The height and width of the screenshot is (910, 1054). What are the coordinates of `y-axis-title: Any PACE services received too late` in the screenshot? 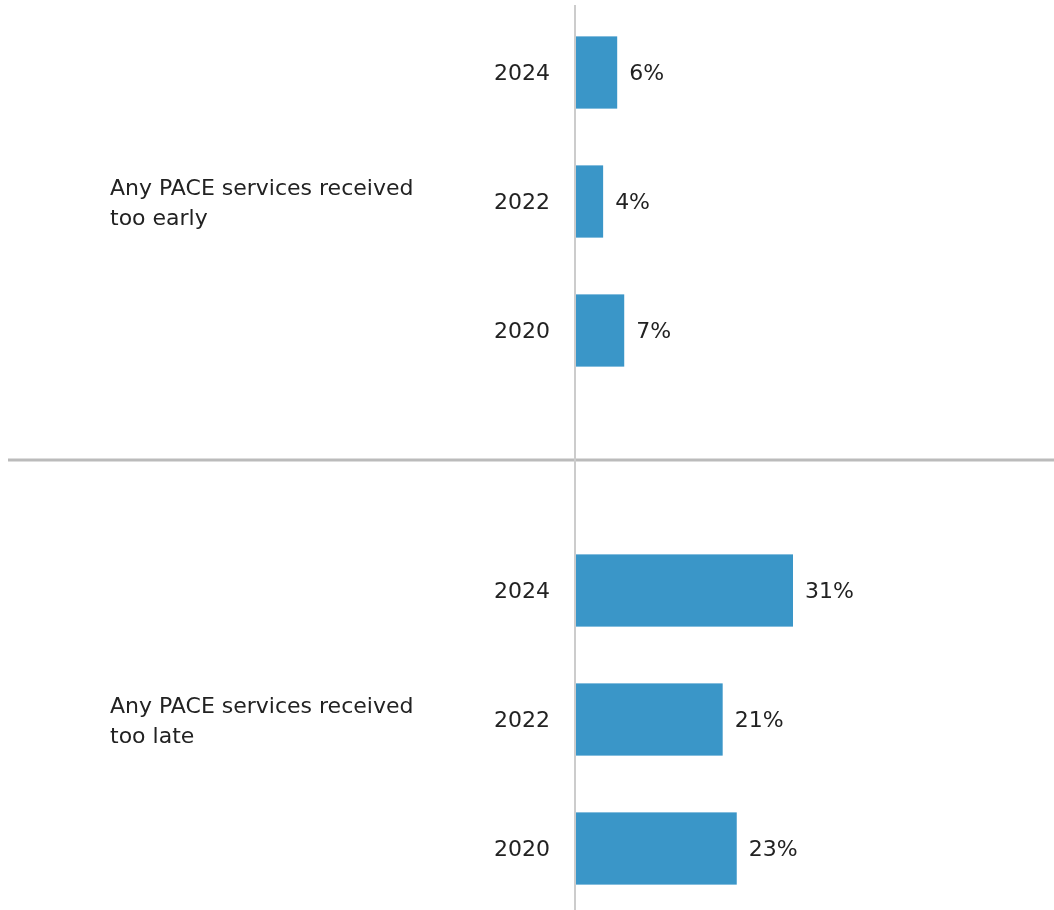 It's located at (262, 719).